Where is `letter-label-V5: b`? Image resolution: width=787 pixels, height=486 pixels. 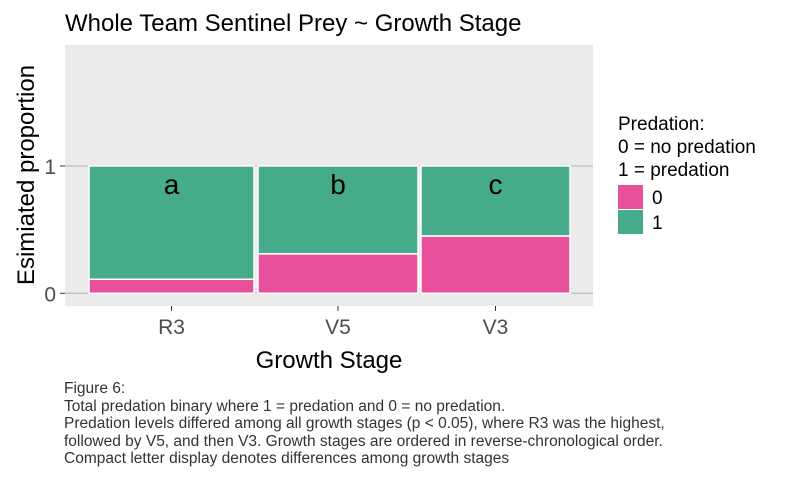
letter-label-V5: b is located at coordinates (338, 184).